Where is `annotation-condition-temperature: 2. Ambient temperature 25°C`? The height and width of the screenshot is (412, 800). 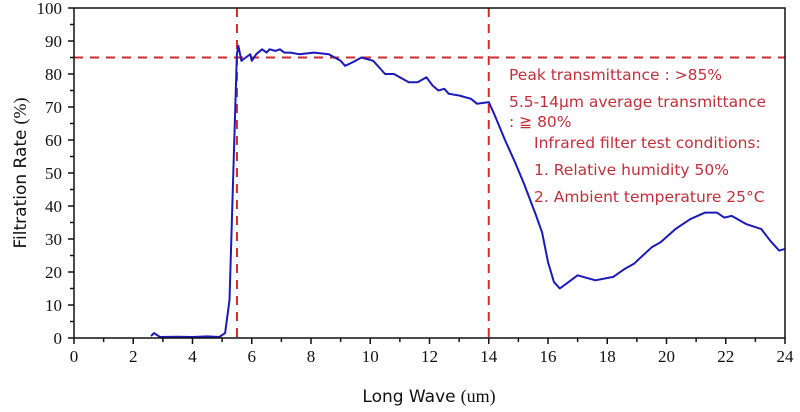
annotation-condition-temperature: 2. Ambient temperature 25°C is located at coordinates (649, 197).